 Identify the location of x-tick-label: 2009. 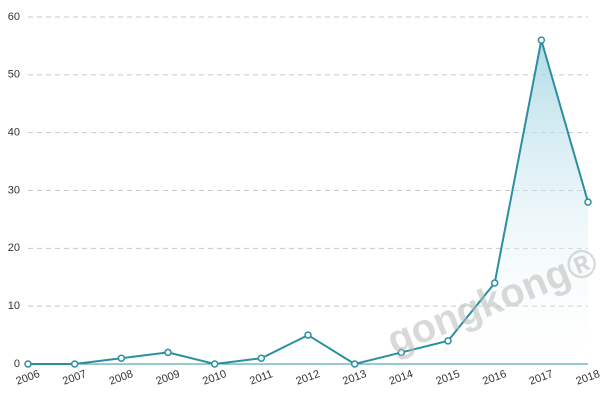
(167, 378).